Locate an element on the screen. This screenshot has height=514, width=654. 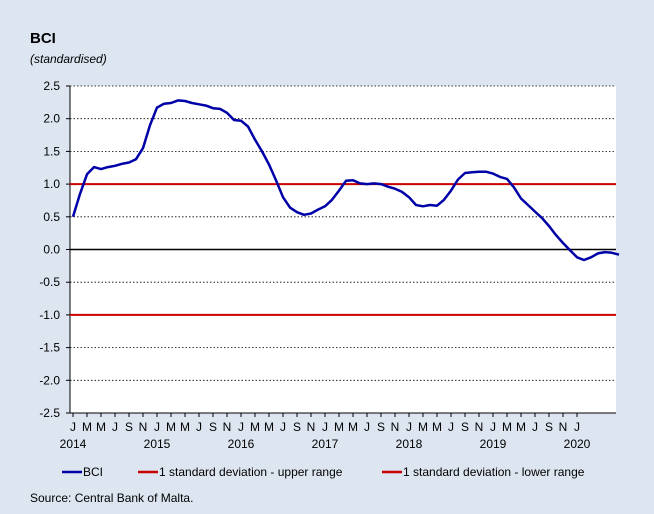
x-year-label: 2016 is located at coordinates (241, 444).